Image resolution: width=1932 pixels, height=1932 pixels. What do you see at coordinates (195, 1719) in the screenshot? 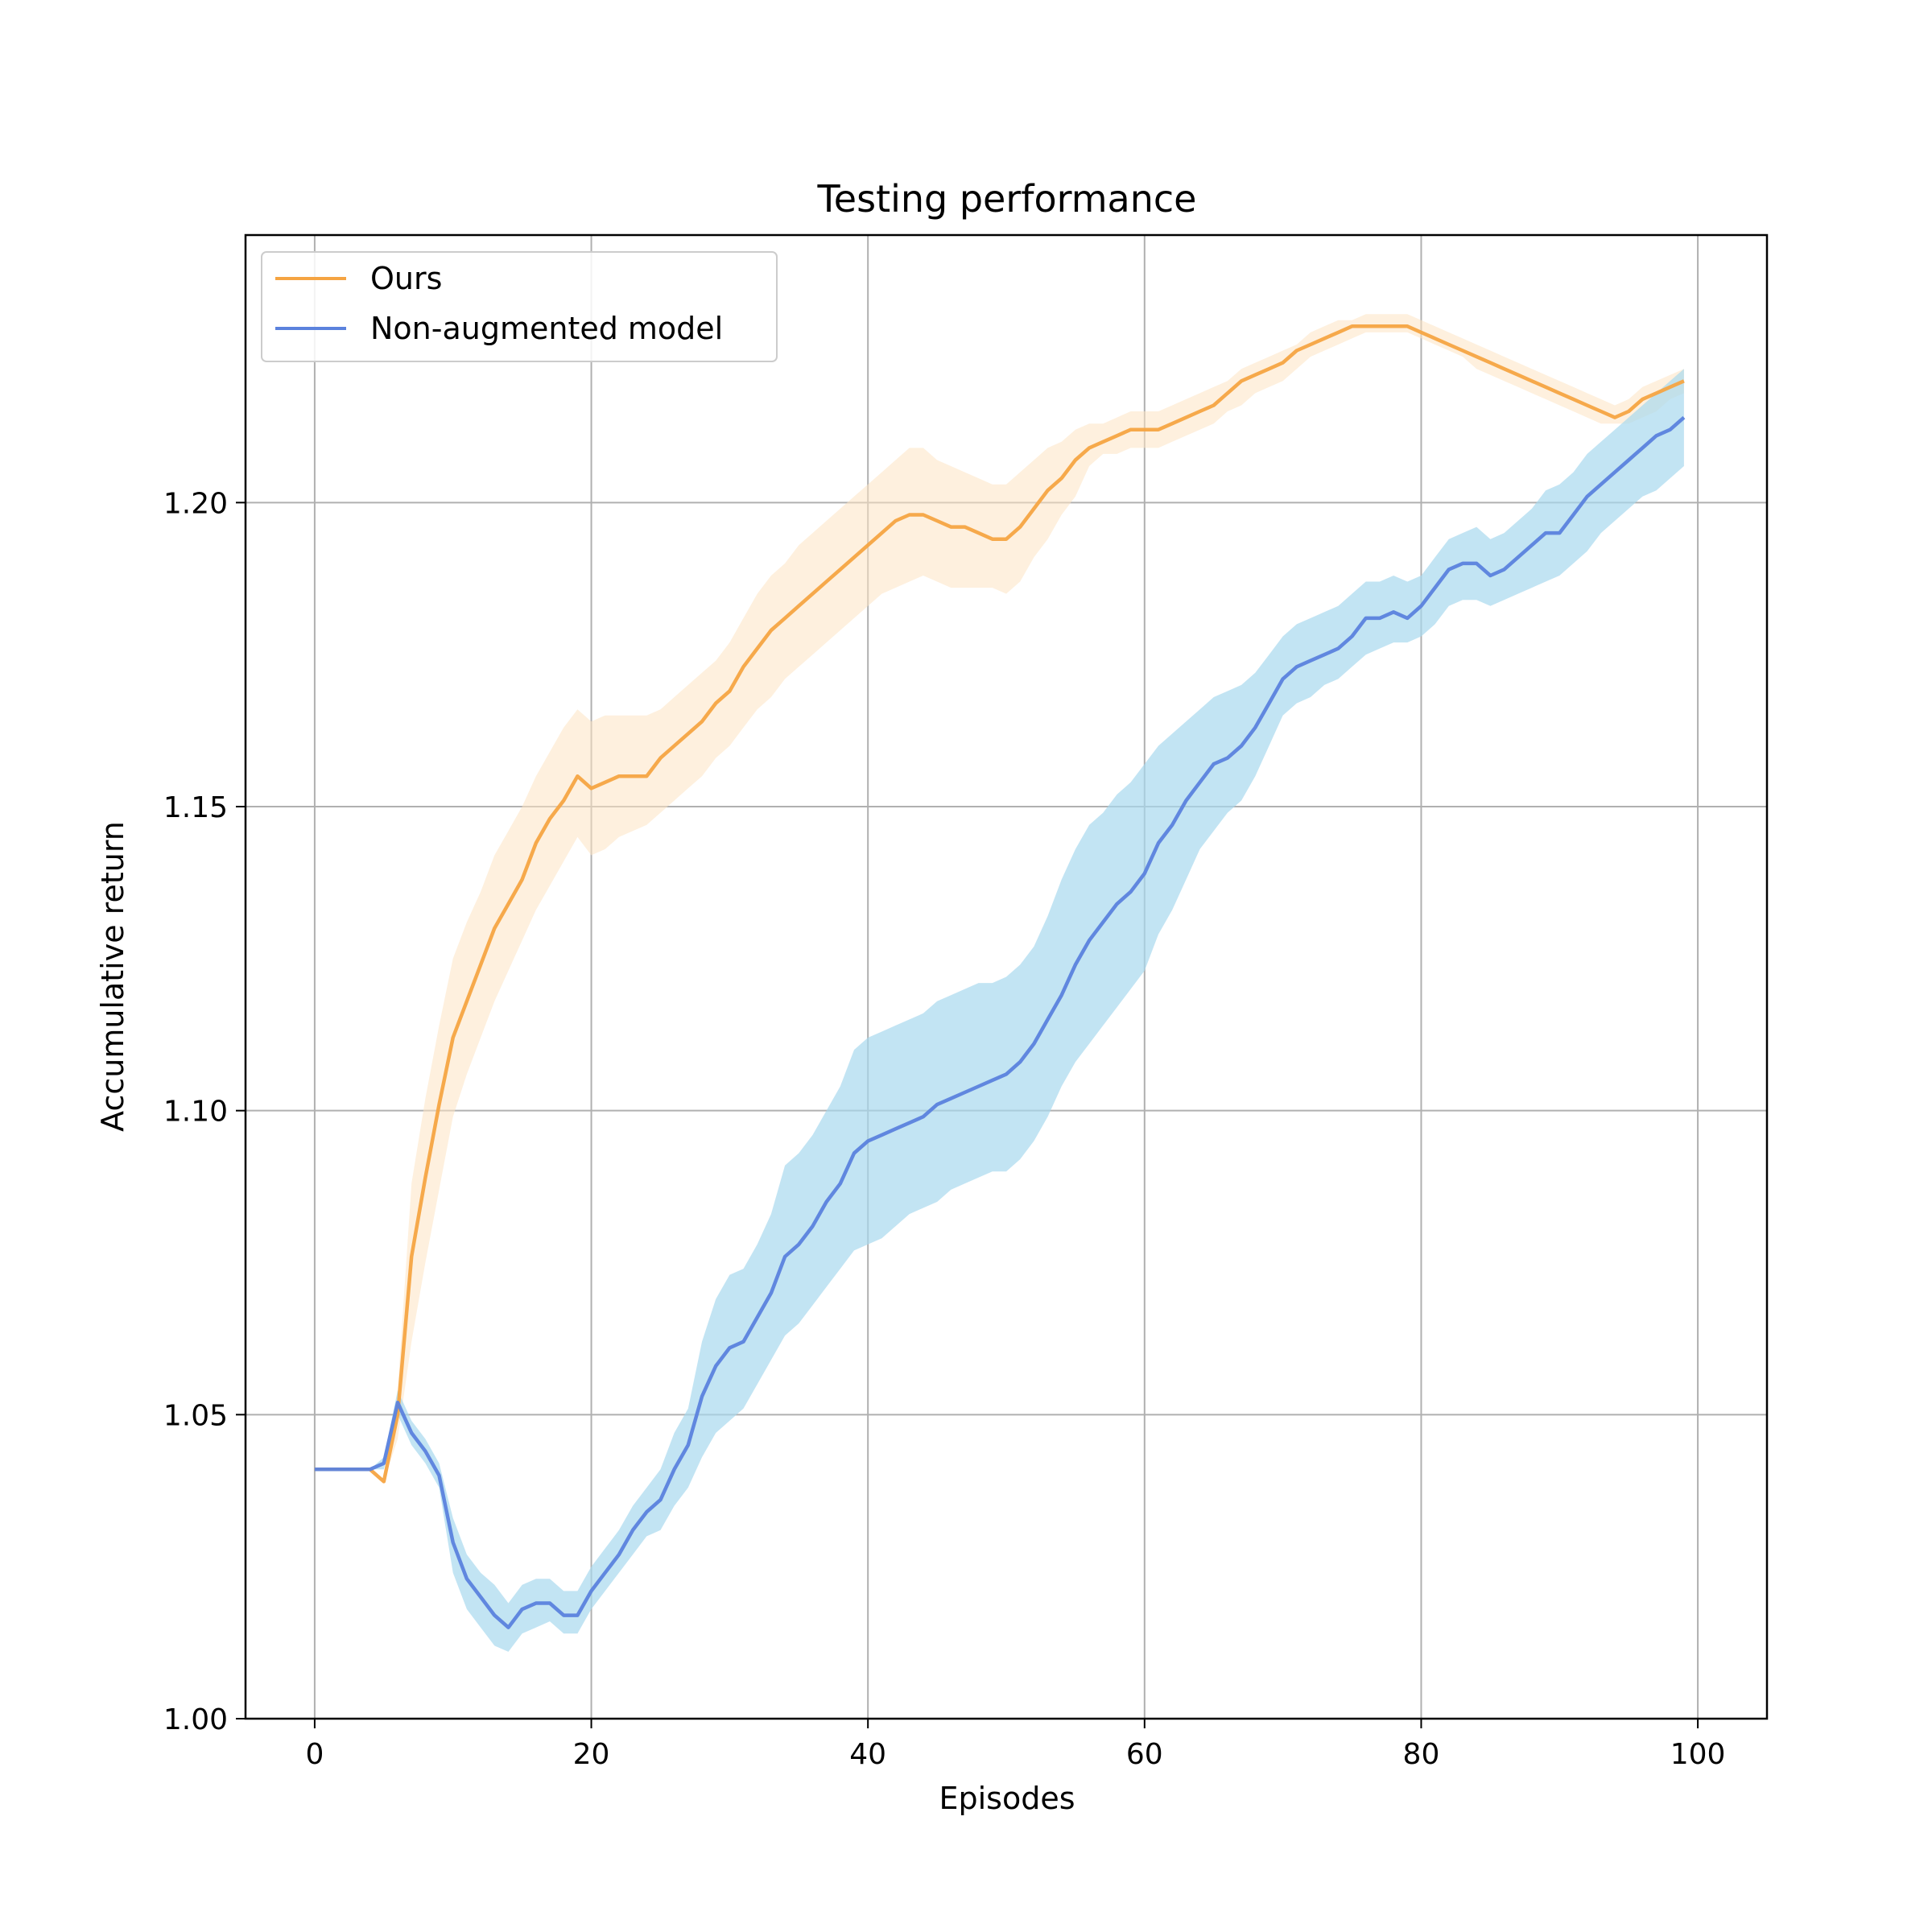
I see `y-tick-label: 1.00` at bounding box center [195, 1719].